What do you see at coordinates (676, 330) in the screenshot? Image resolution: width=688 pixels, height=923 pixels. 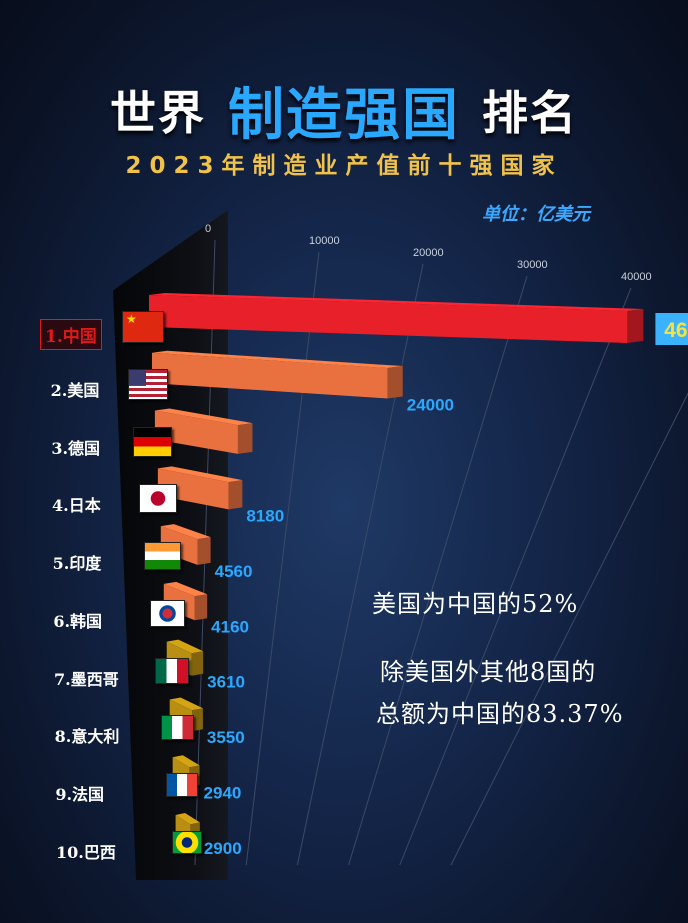 I see `value-label: 46000` at bounding box center [676, 330].